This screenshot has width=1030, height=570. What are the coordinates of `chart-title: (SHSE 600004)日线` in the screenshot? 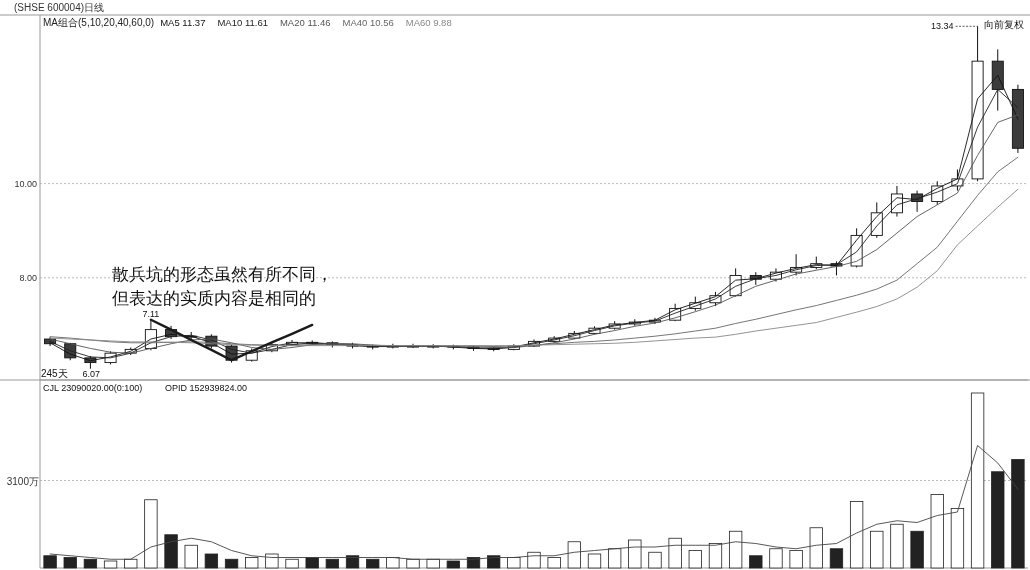 It's located at (59, 7).